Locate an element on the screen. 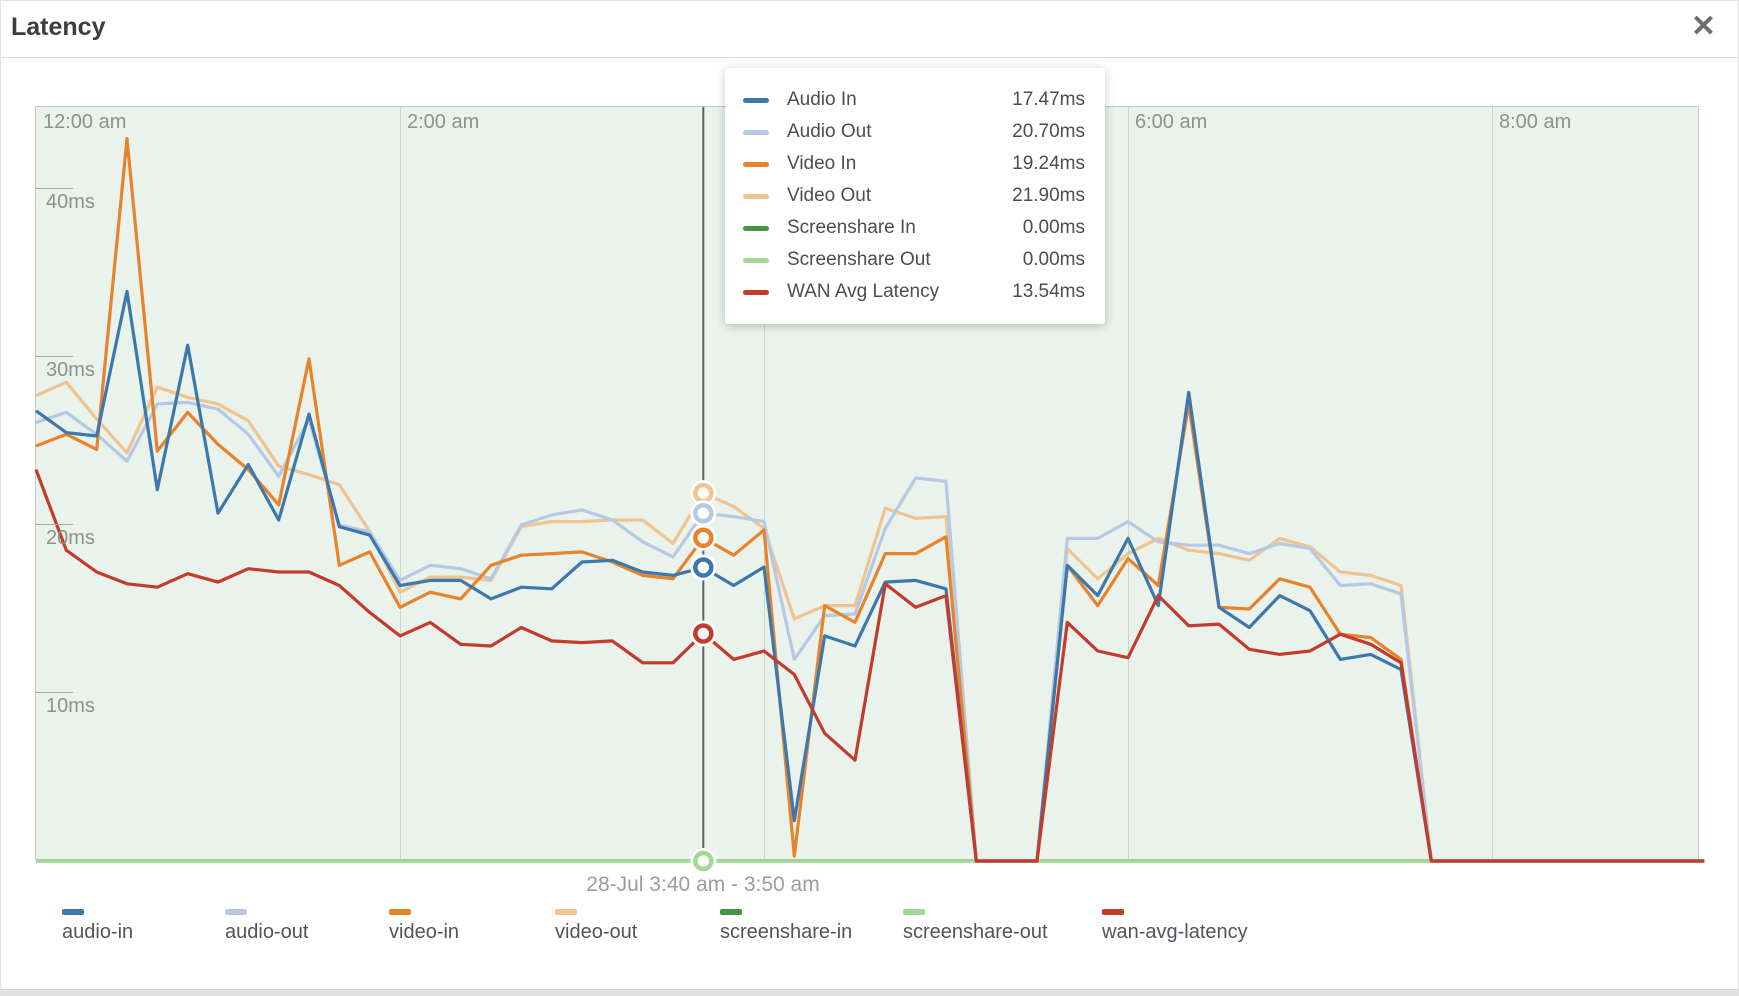  hover-date-range: 28-Jul 3:40 am - 3:50 am is located at coordinates (703, 884).